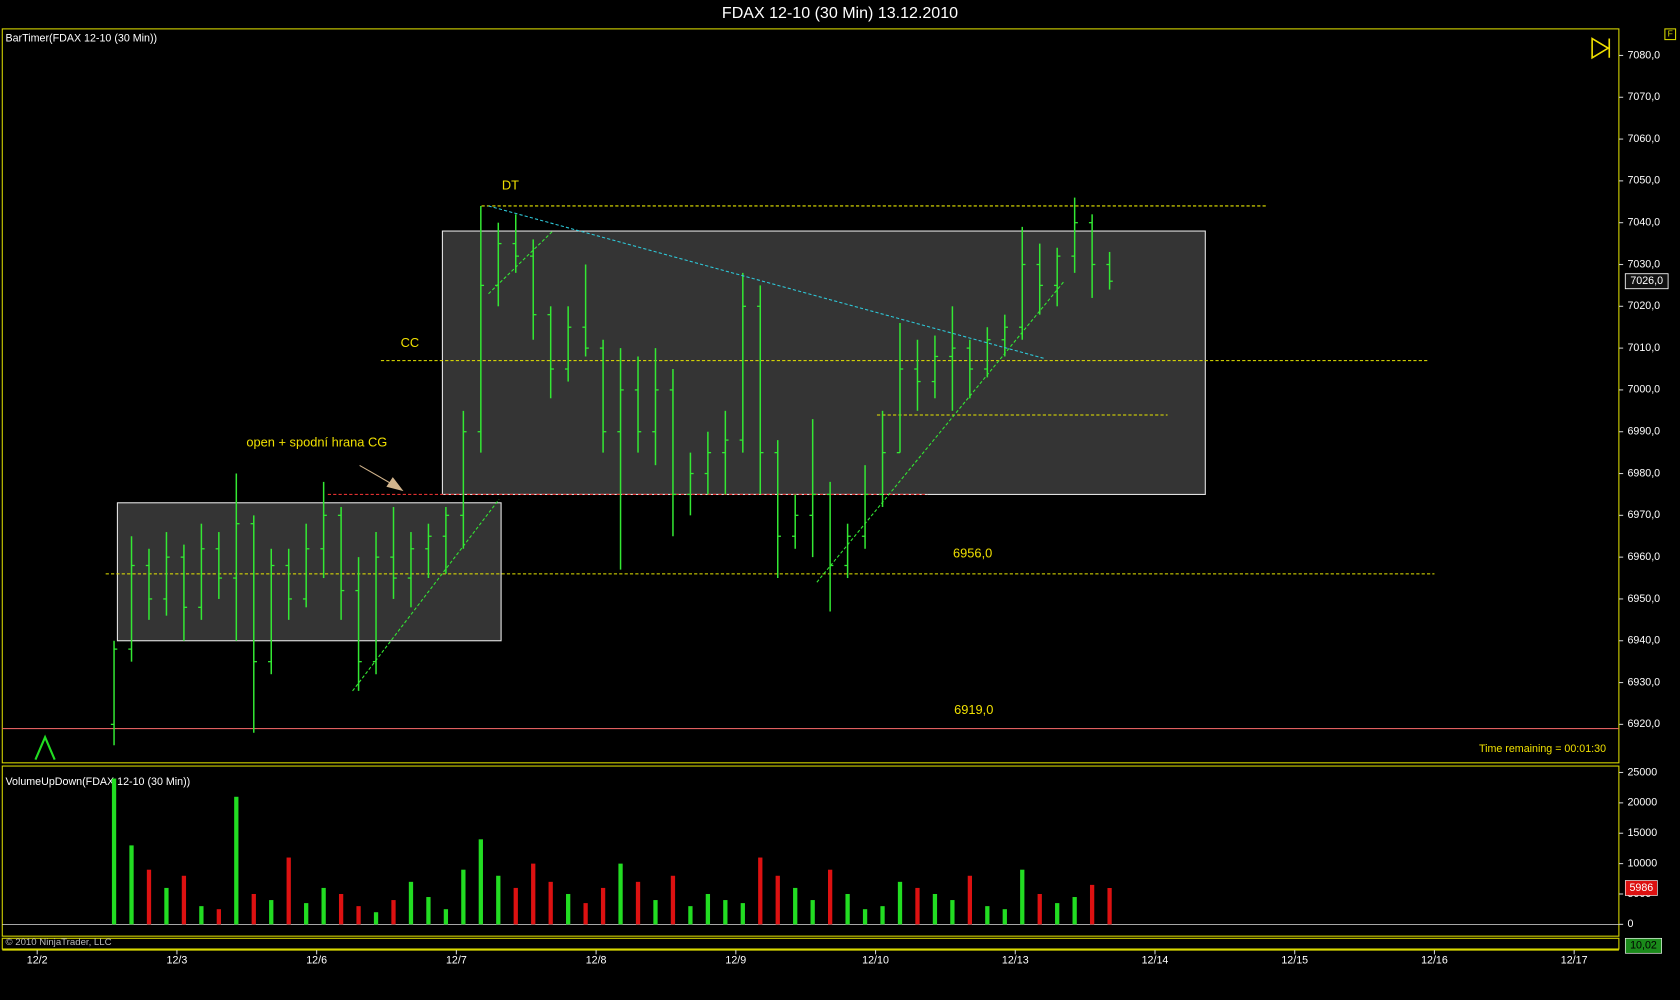 The image size is (1680, 1000). What do you see at coordinates (456, 961) in the screenshot?
I see `x-tick-label: 12/7` at bounding box center [456, 961].